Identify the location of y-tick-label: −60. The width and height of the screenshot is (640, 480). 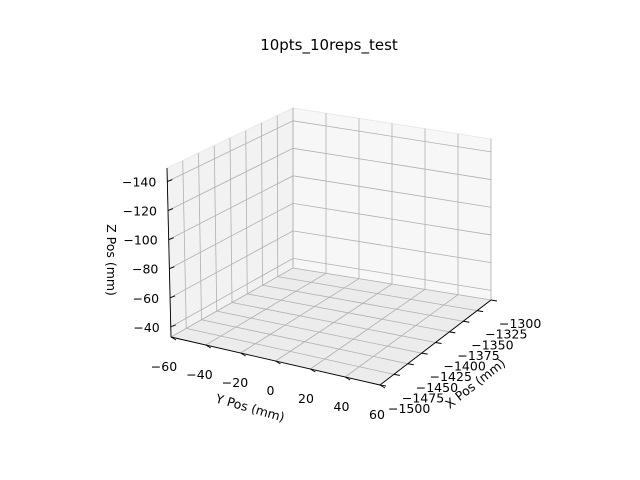
(164, 366).